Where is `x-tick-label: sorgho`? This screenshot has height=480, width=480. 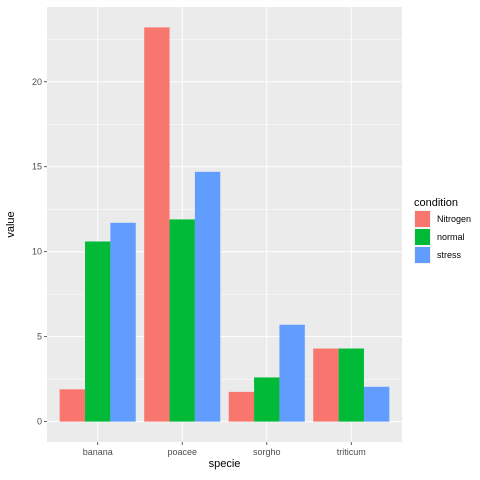
x-tick-label: sorgho is located at coordinates (267, 452).